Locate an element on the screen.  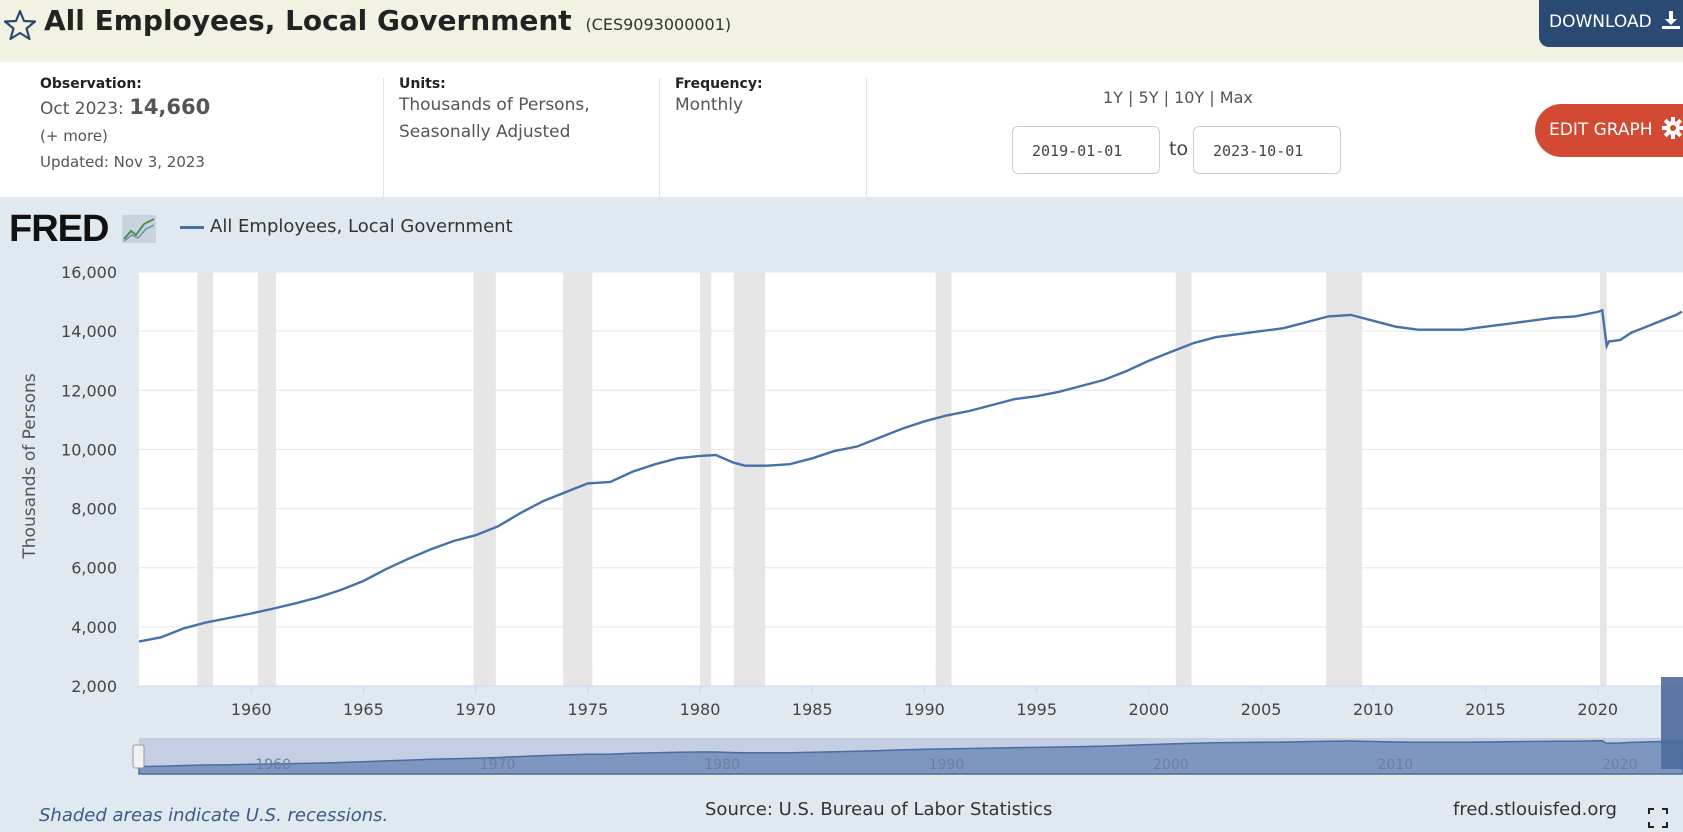
navigator-labels: 1960 1970 1980 1990 2000 2010 2020 is located at coordinates (946, 765).